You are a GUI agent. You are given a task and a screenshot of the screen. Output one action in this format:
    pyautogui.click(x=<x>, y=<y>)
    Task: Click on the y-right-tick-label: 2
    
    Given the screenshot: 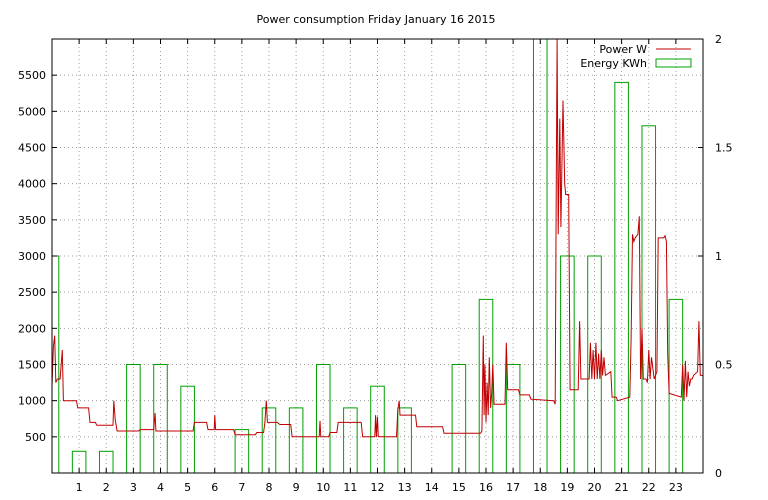 What is the action you would take?
    pyautogui.click(x=718, y=39)
    